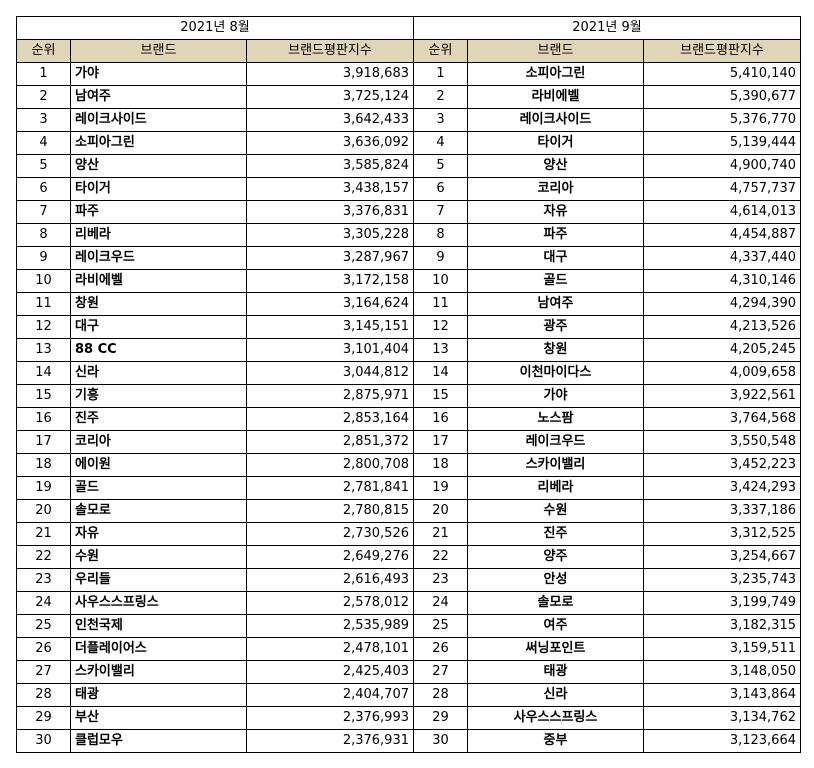 The image size is (814, 768). I want to click on rank-cell: 4, so click(43, 143).